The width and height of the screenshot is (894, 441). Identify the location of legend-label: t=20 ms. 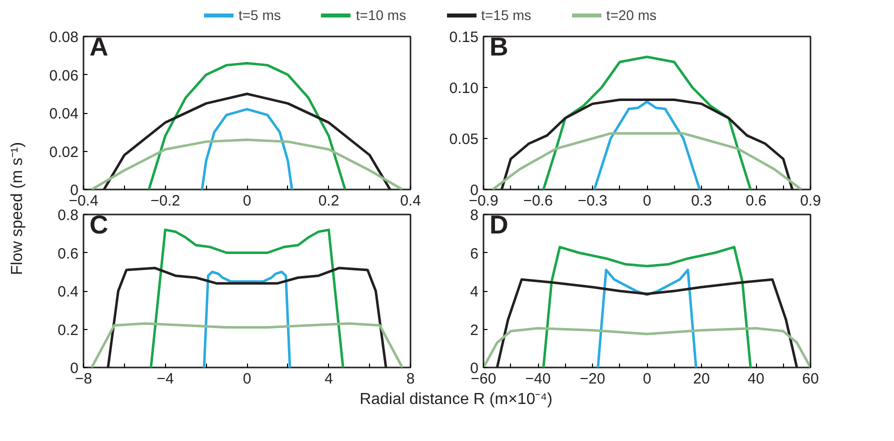
(631, 15).